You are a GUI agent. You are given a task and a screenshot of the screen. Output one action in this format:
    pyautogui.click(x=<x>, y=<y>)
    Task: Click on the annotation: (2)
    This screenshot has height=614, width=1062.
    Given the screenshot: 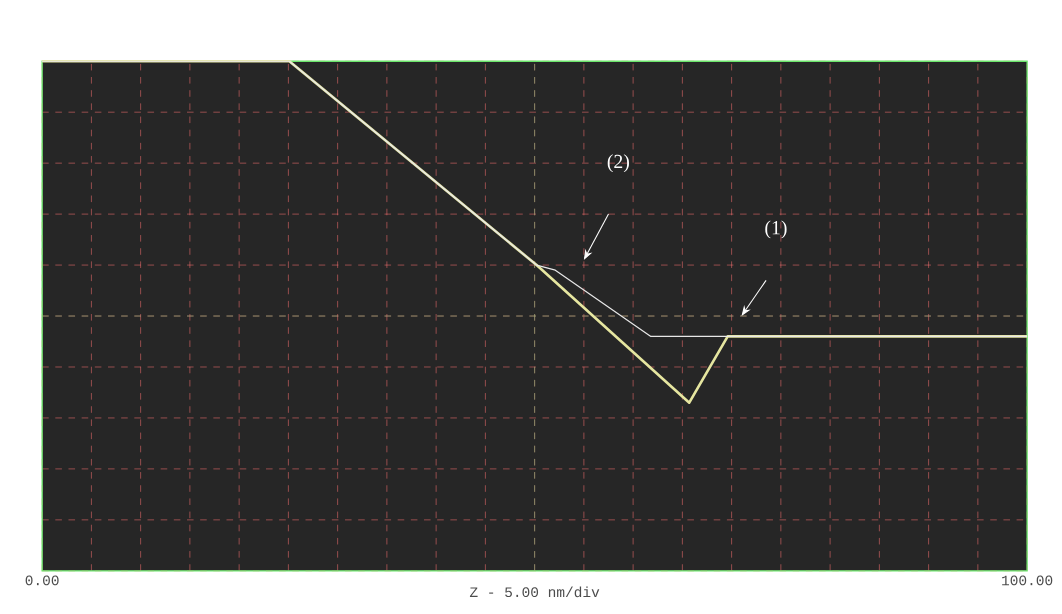 What is the action you would take?
    pyautogui.click(x=618, y=163)
    